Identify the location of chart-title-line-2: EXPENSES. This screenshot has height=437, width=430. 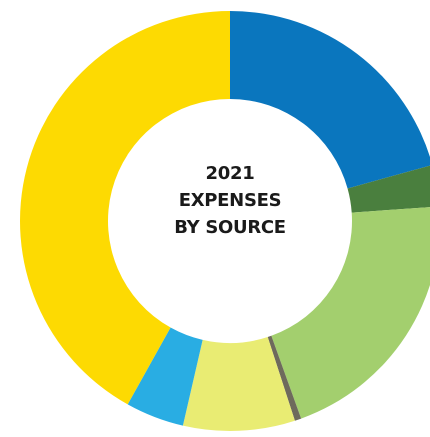
(230, 200).